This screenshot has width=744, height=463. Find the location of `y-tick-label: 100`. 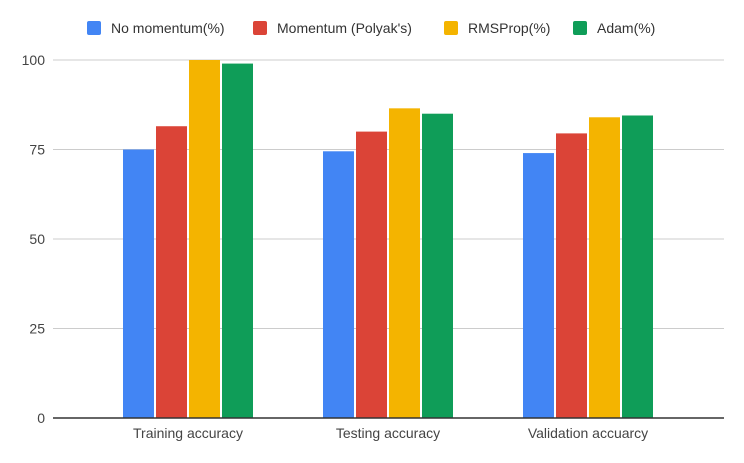

y-tick-label: 100 is located at coordinates (34, 60).